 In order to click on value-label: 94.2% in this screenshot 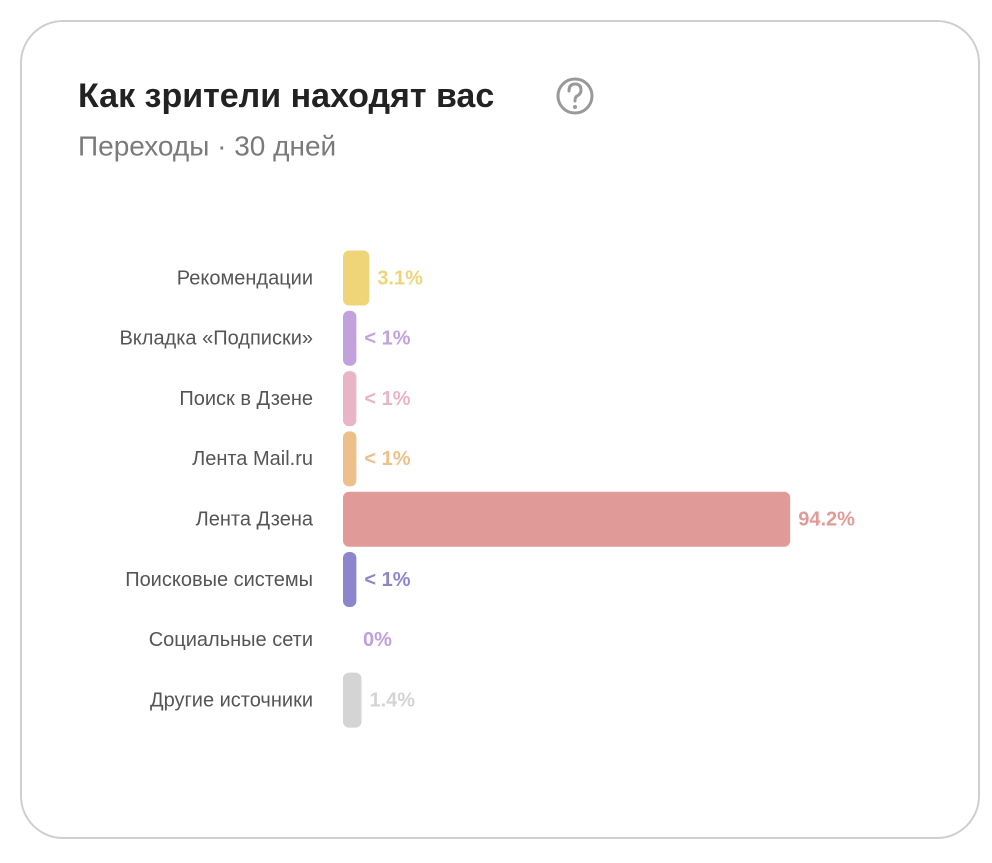, I will do `click(826, 519)`.